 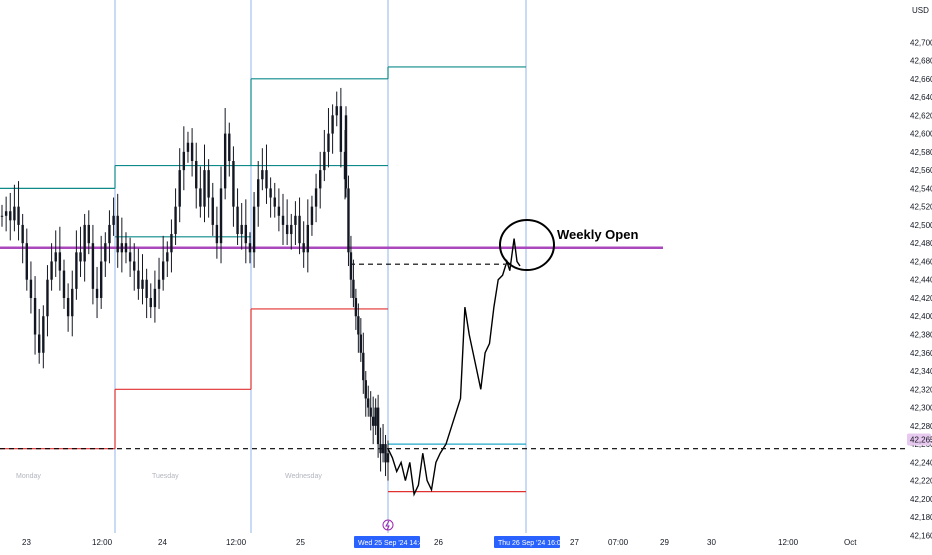 What do you see at coordinates (438, 542) in the screenshot?
I see `time-tick-label: 26` at bounding box center [438, 542].